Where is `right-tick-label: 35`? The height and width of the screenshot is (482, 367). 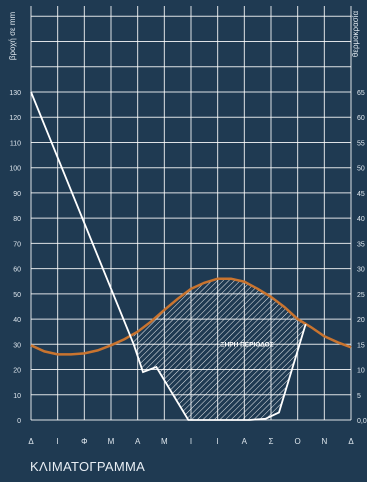 right-tick-label: 35 is located at coordinates (361, 244).